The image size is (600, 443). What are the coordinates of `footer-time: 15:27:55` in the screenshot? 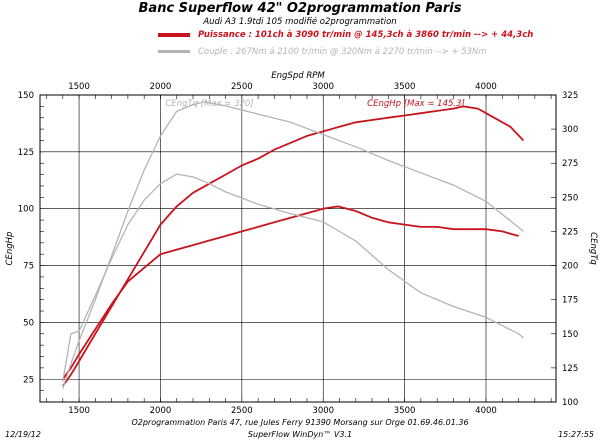 It's located at (576, 434).